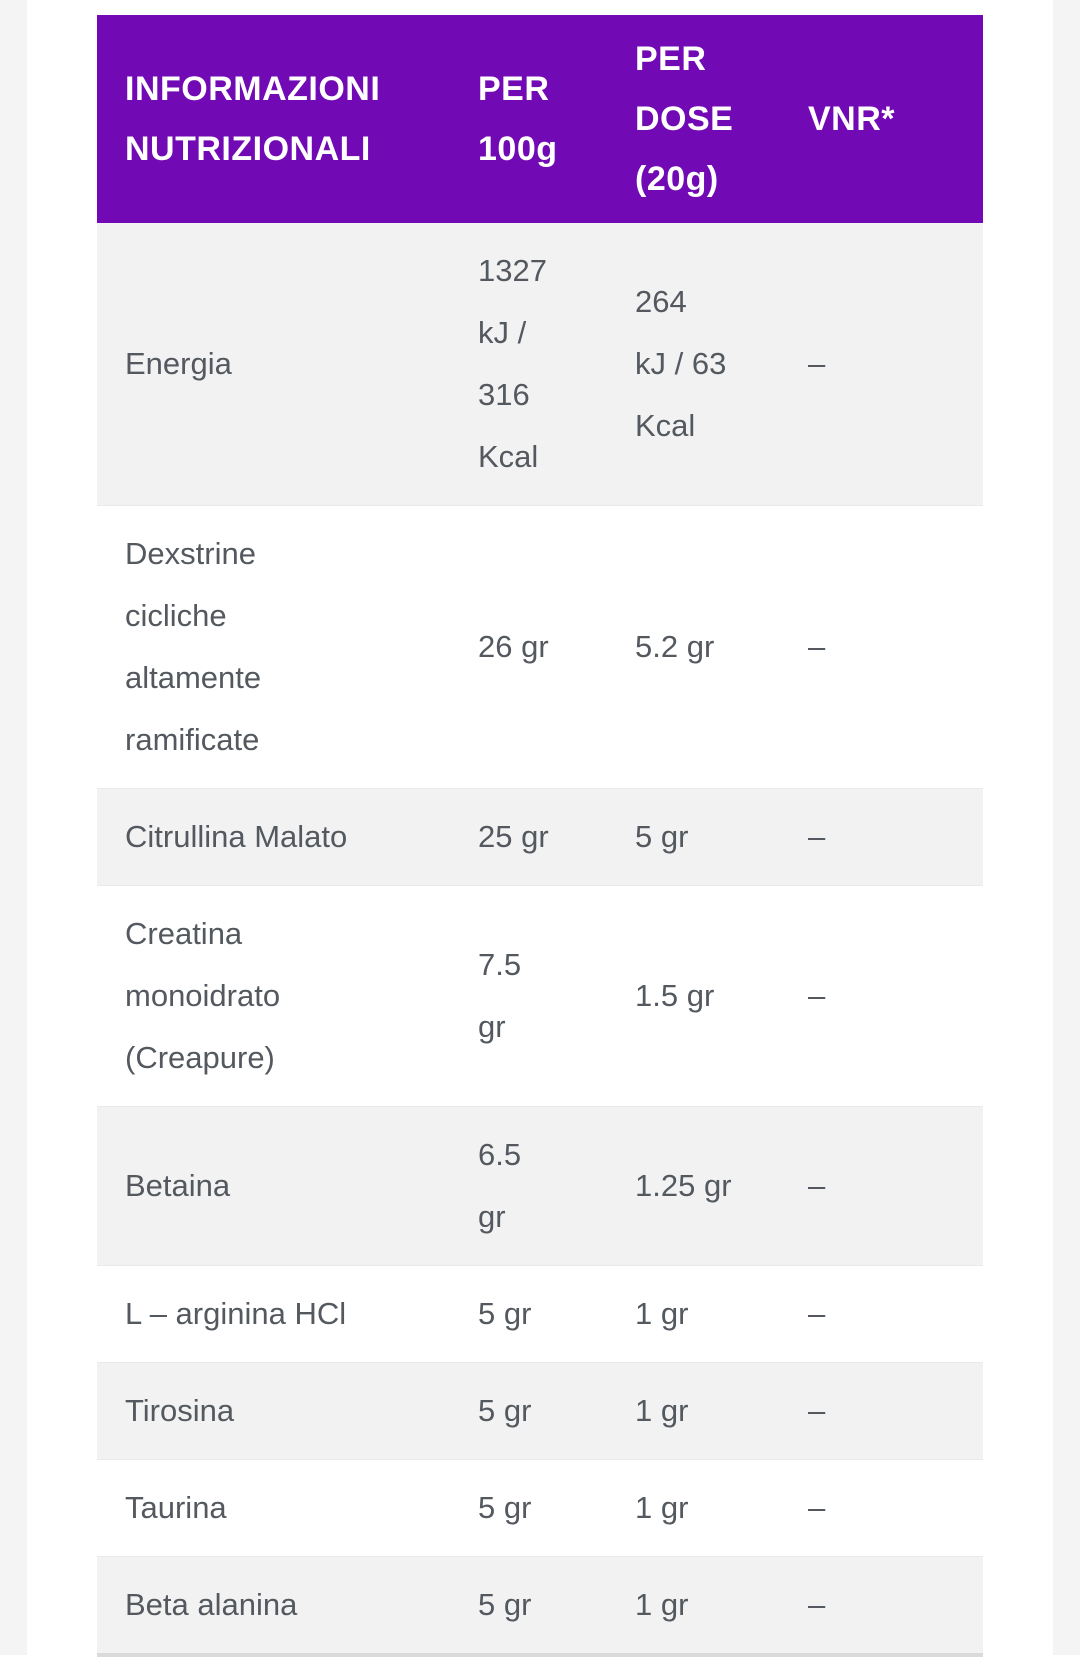  Describe the element at coordinates (193, 646) in the screenshot. I see `row-label: Dexstrine cicliche altamente ramificate` at that location.